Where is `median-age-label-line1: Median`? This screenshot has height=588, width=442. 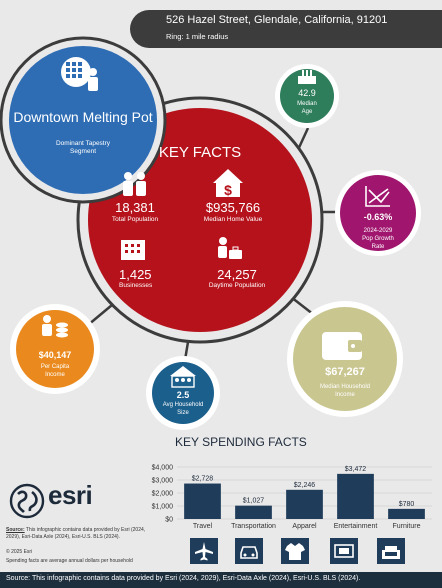 median-age-label-line1: Median is located at coordinates (307, 104).